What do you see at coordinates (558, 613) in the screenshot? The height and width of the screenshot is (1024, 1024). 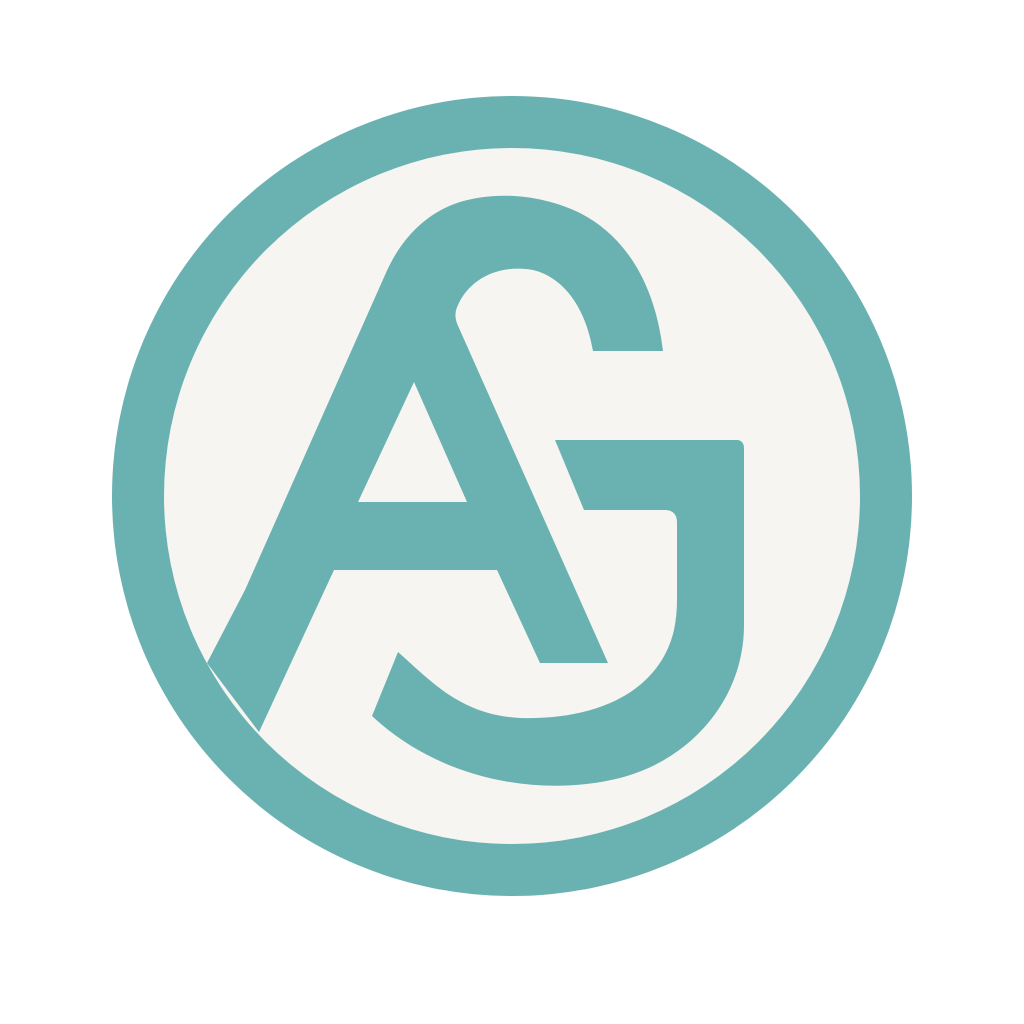 I see `letter-g-bowl` at bounding box center [558, 613].